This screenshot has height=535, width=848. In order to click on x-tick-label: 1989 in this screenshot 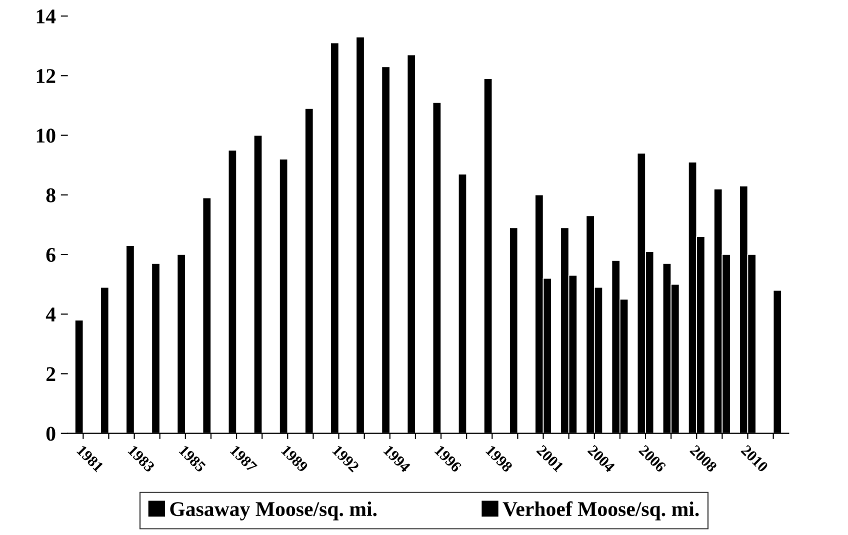, I will do `click(294, 458)`.